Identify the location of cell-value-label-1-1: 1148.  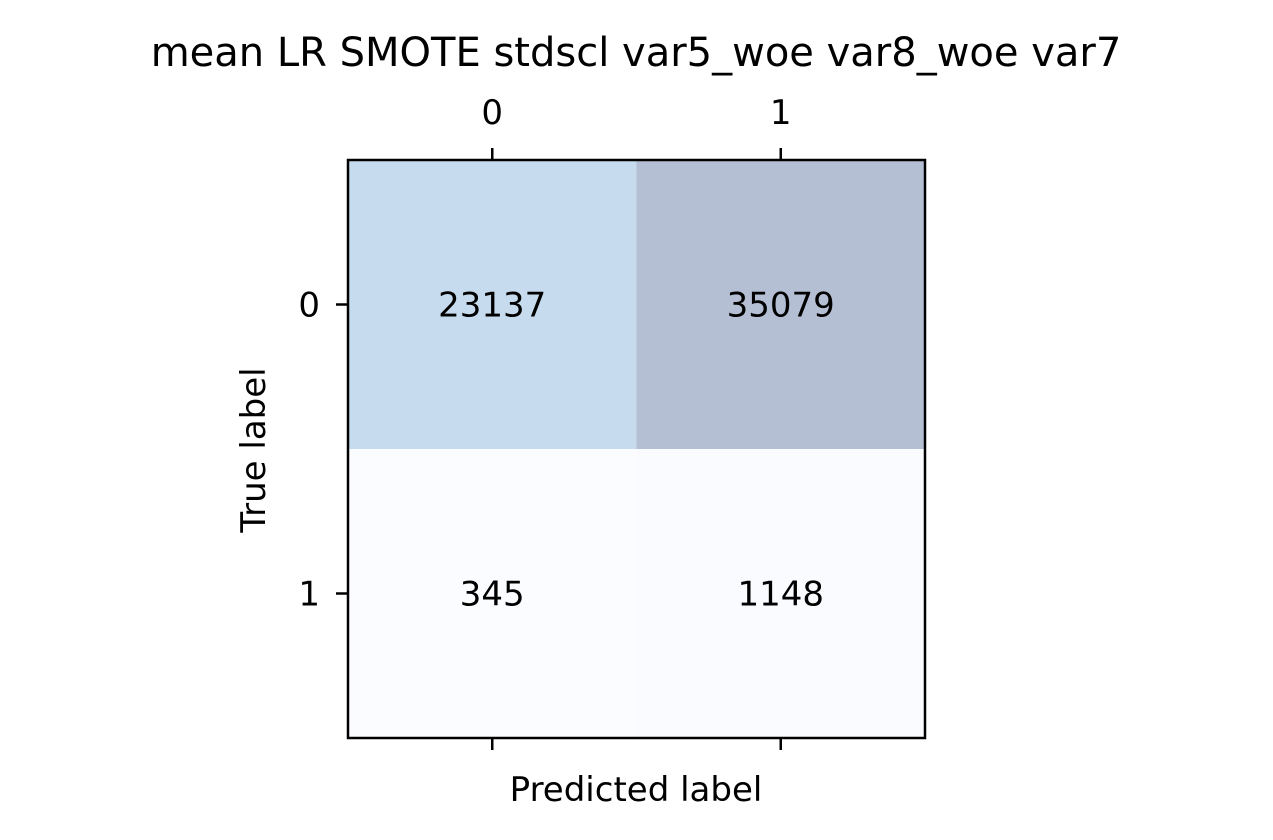
(780, 595).